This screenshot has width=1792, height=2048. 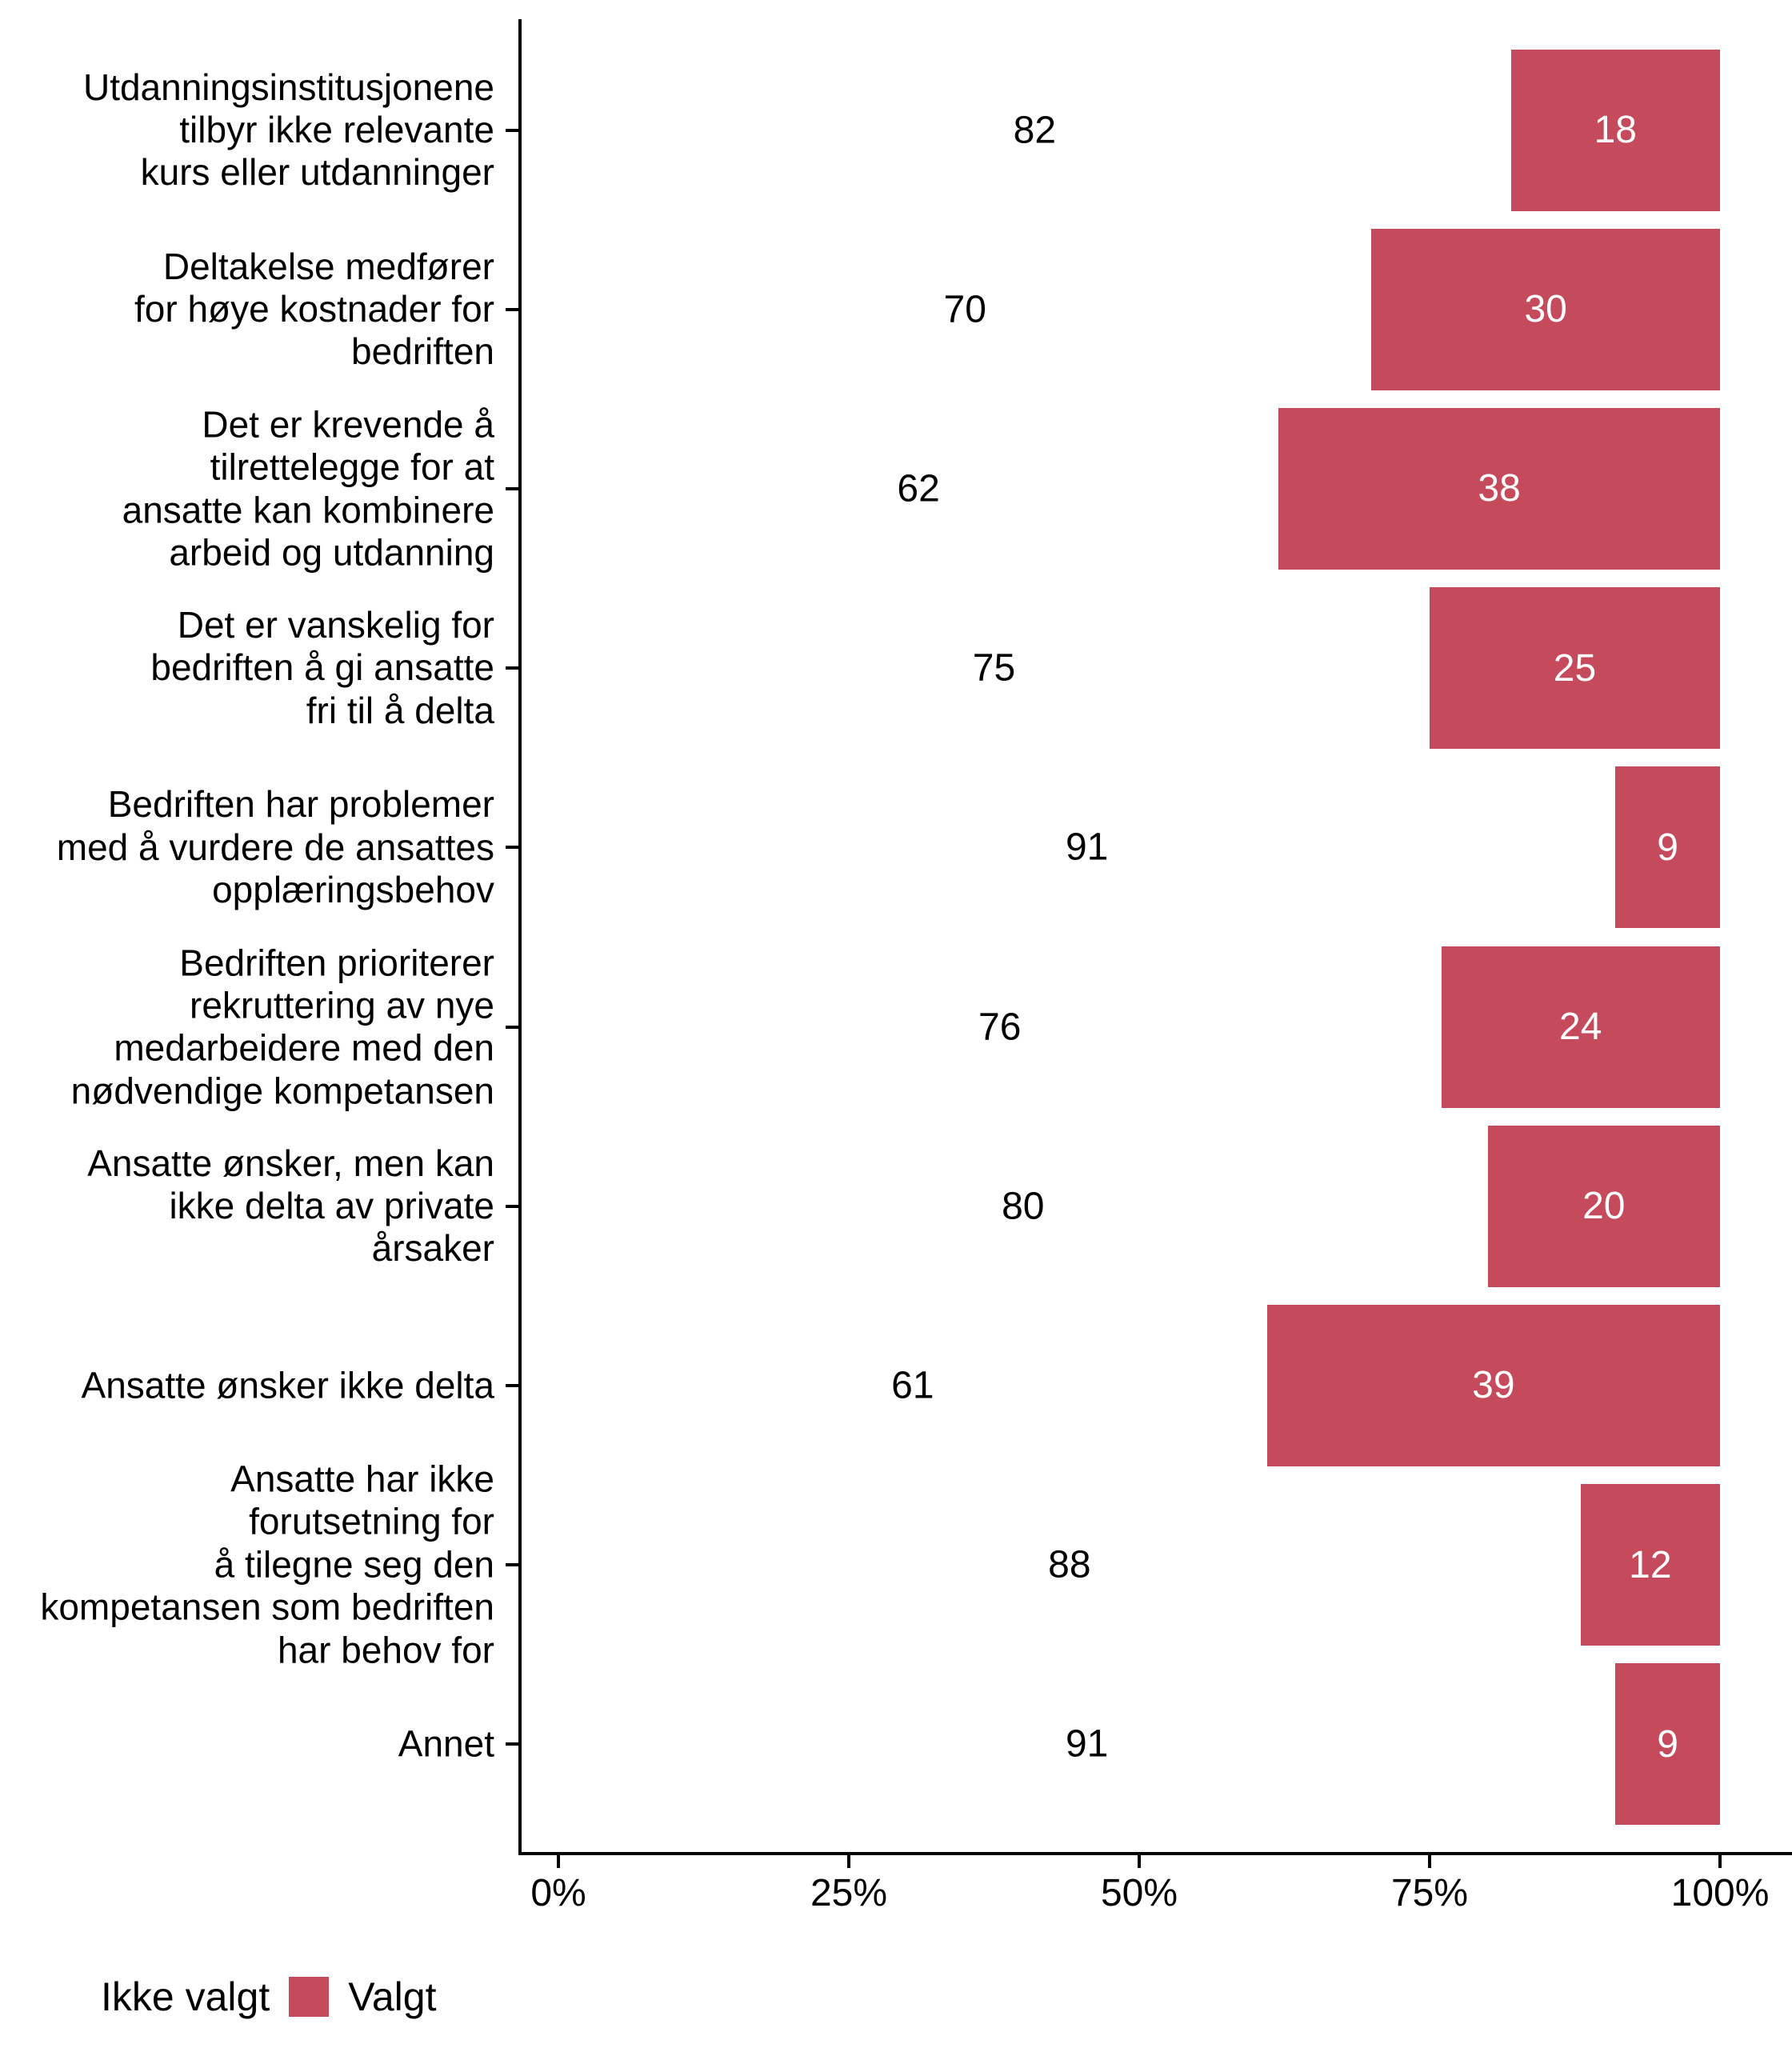 What do you see at coordinates (287, 1385) in the screenshot?
I see `category-label: Ansatte ønsker ikke delta` at bounding box center [287, 1385].